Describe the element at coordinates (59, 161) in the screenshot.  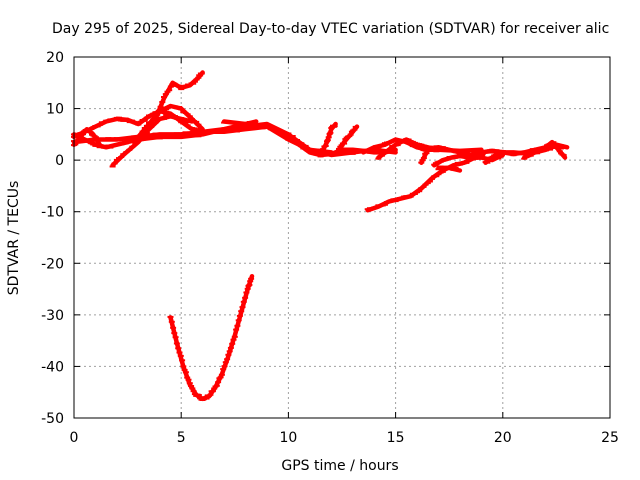
I see `y-tick-label: 0` at that location.